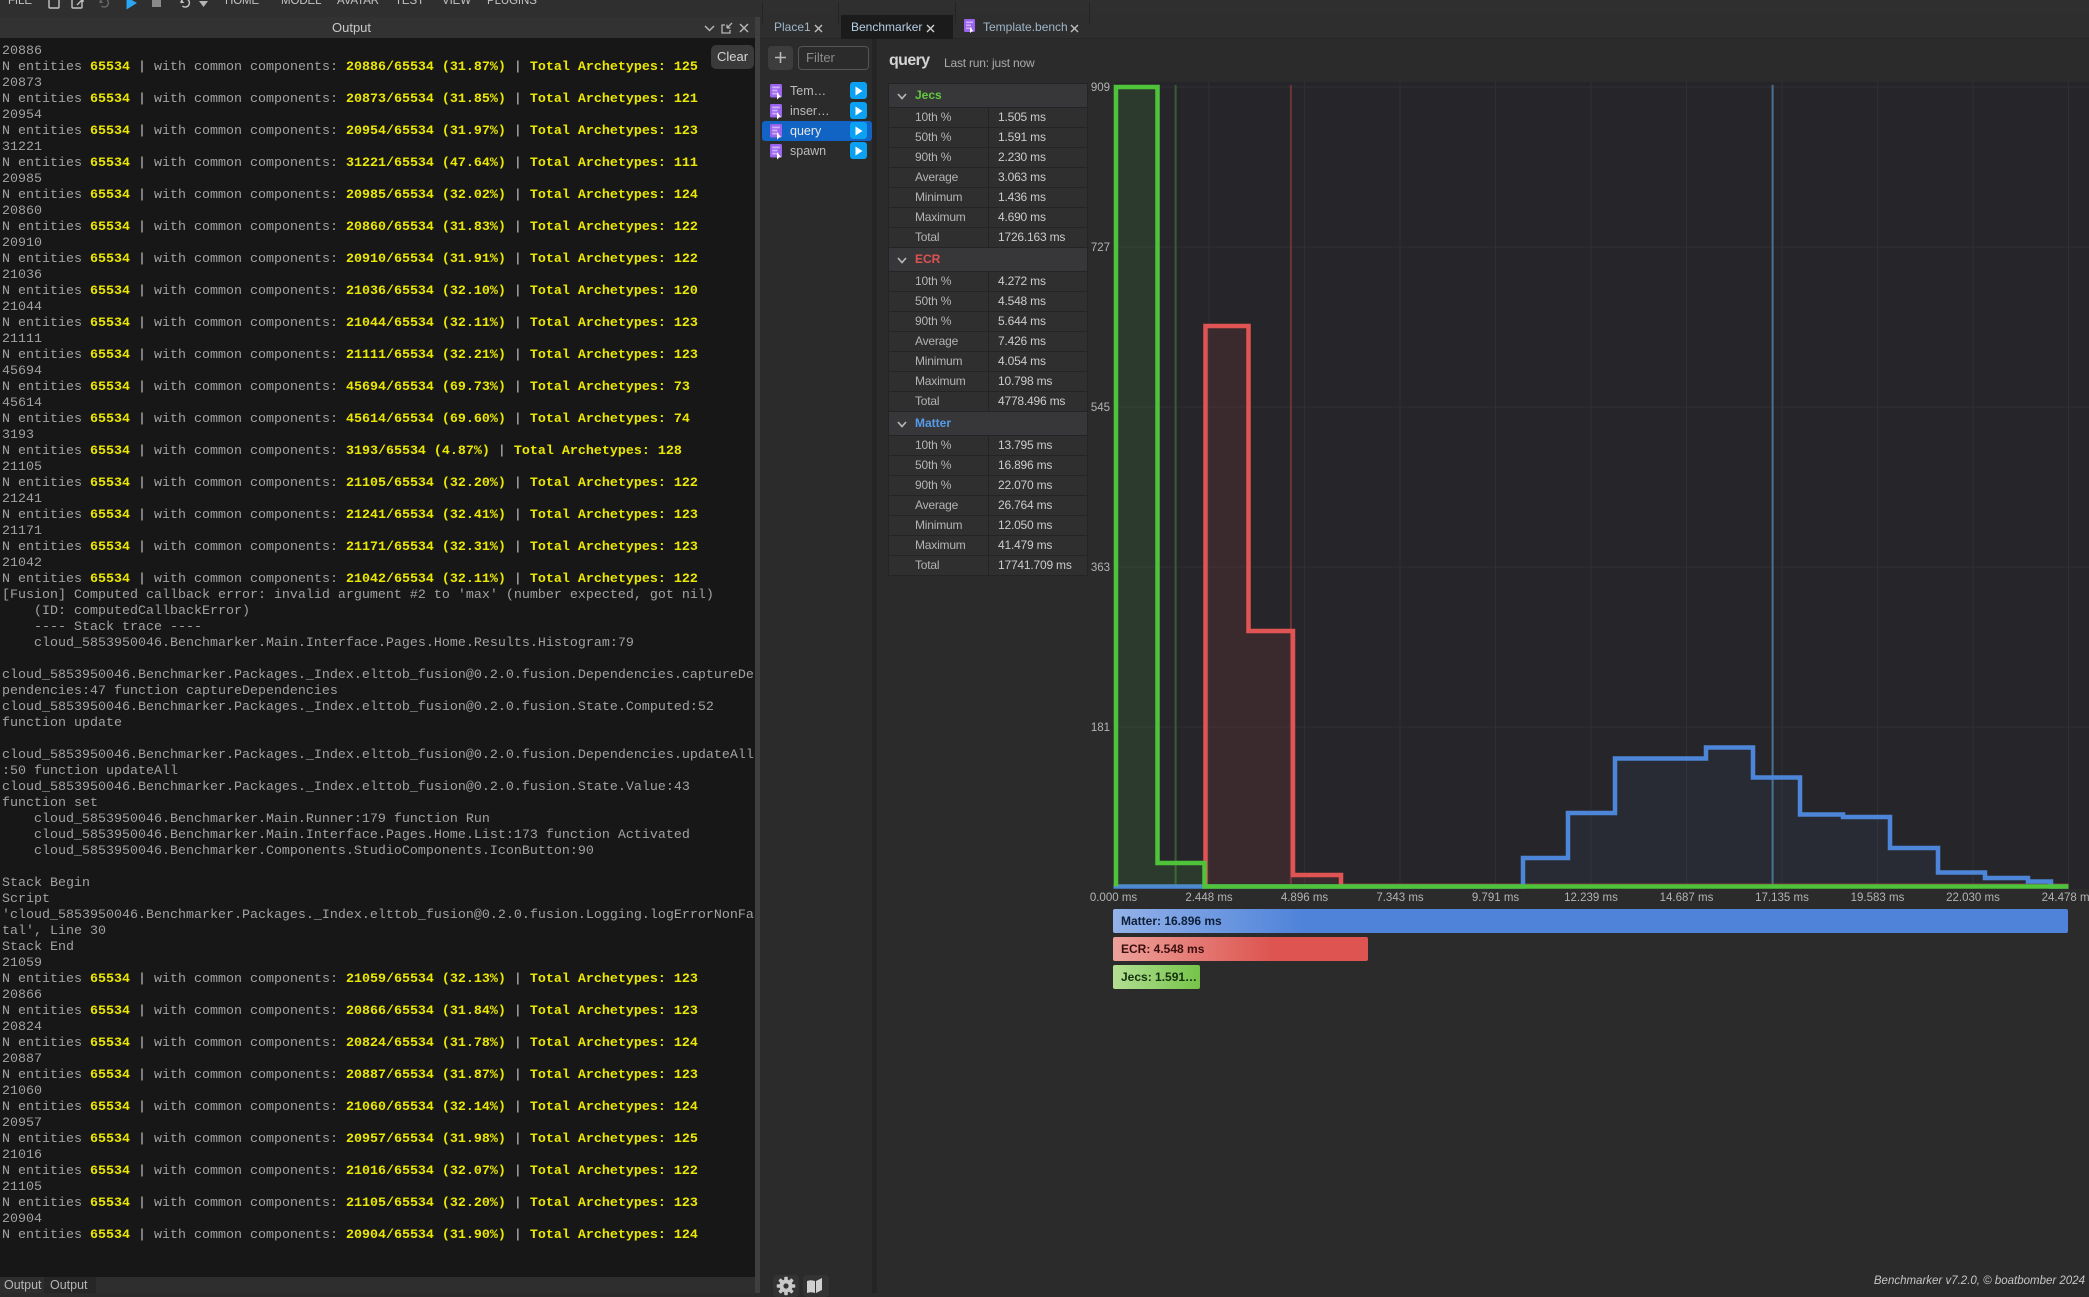 Image resolution: width=2089 pixels, height=1297 pixels. I want to click on svg-text: 0.000 ms, so click(1113, 898).